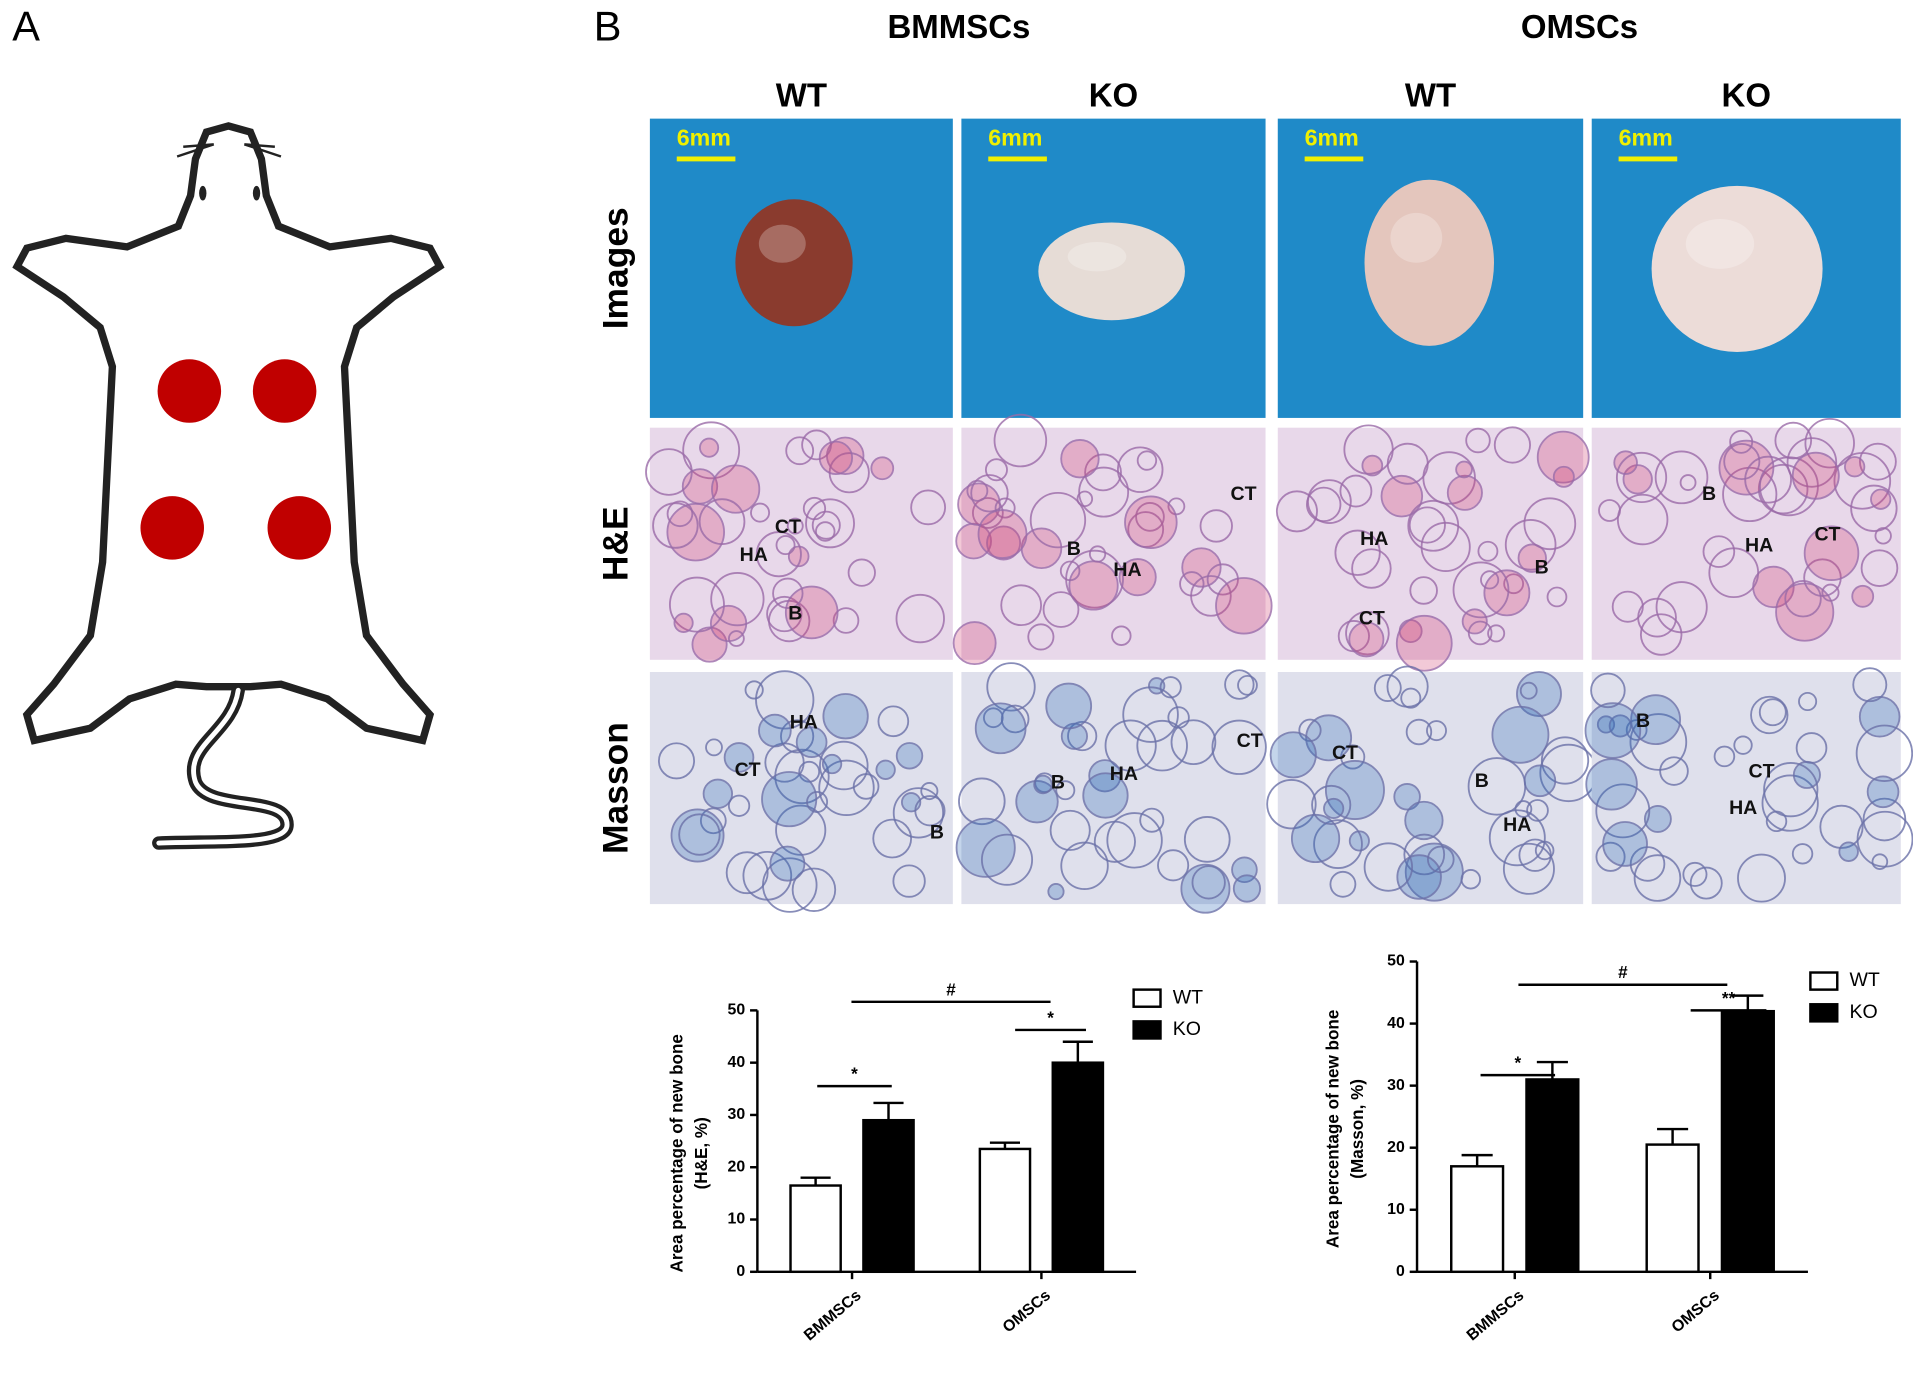 The height and width of the screenshot is (1377, 1913). Describe the element at coordinates (676, 1153) in the screenshot. I see `y-axis-label: Area percentage of new bone` at that location.